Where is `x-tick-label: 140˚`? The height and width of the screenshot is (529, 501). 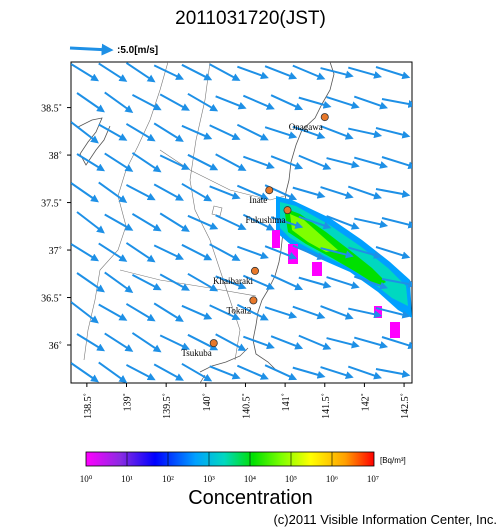
x-tick-label: 140˚ is located at coordinates (207, 402).